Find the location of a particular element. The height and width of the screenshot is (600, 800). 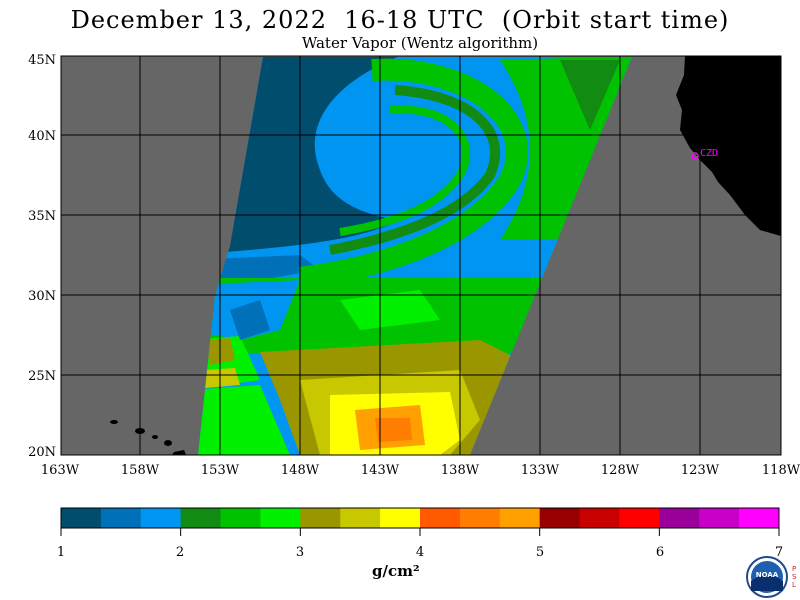

psl-side-text: PSL is located at coordinates (794, 577).